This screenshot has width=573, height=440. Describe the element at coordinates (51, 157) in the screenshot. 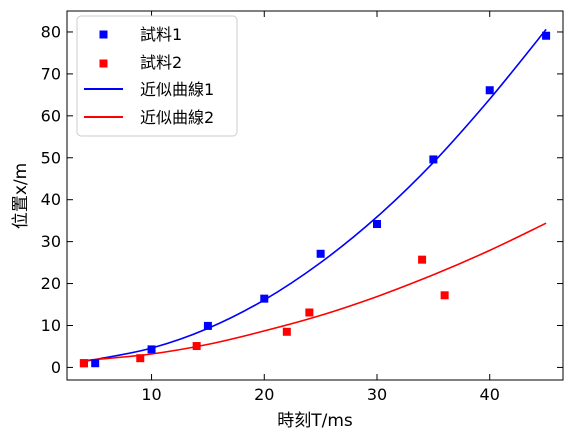

I see `y-tick-label: 50` at that location.